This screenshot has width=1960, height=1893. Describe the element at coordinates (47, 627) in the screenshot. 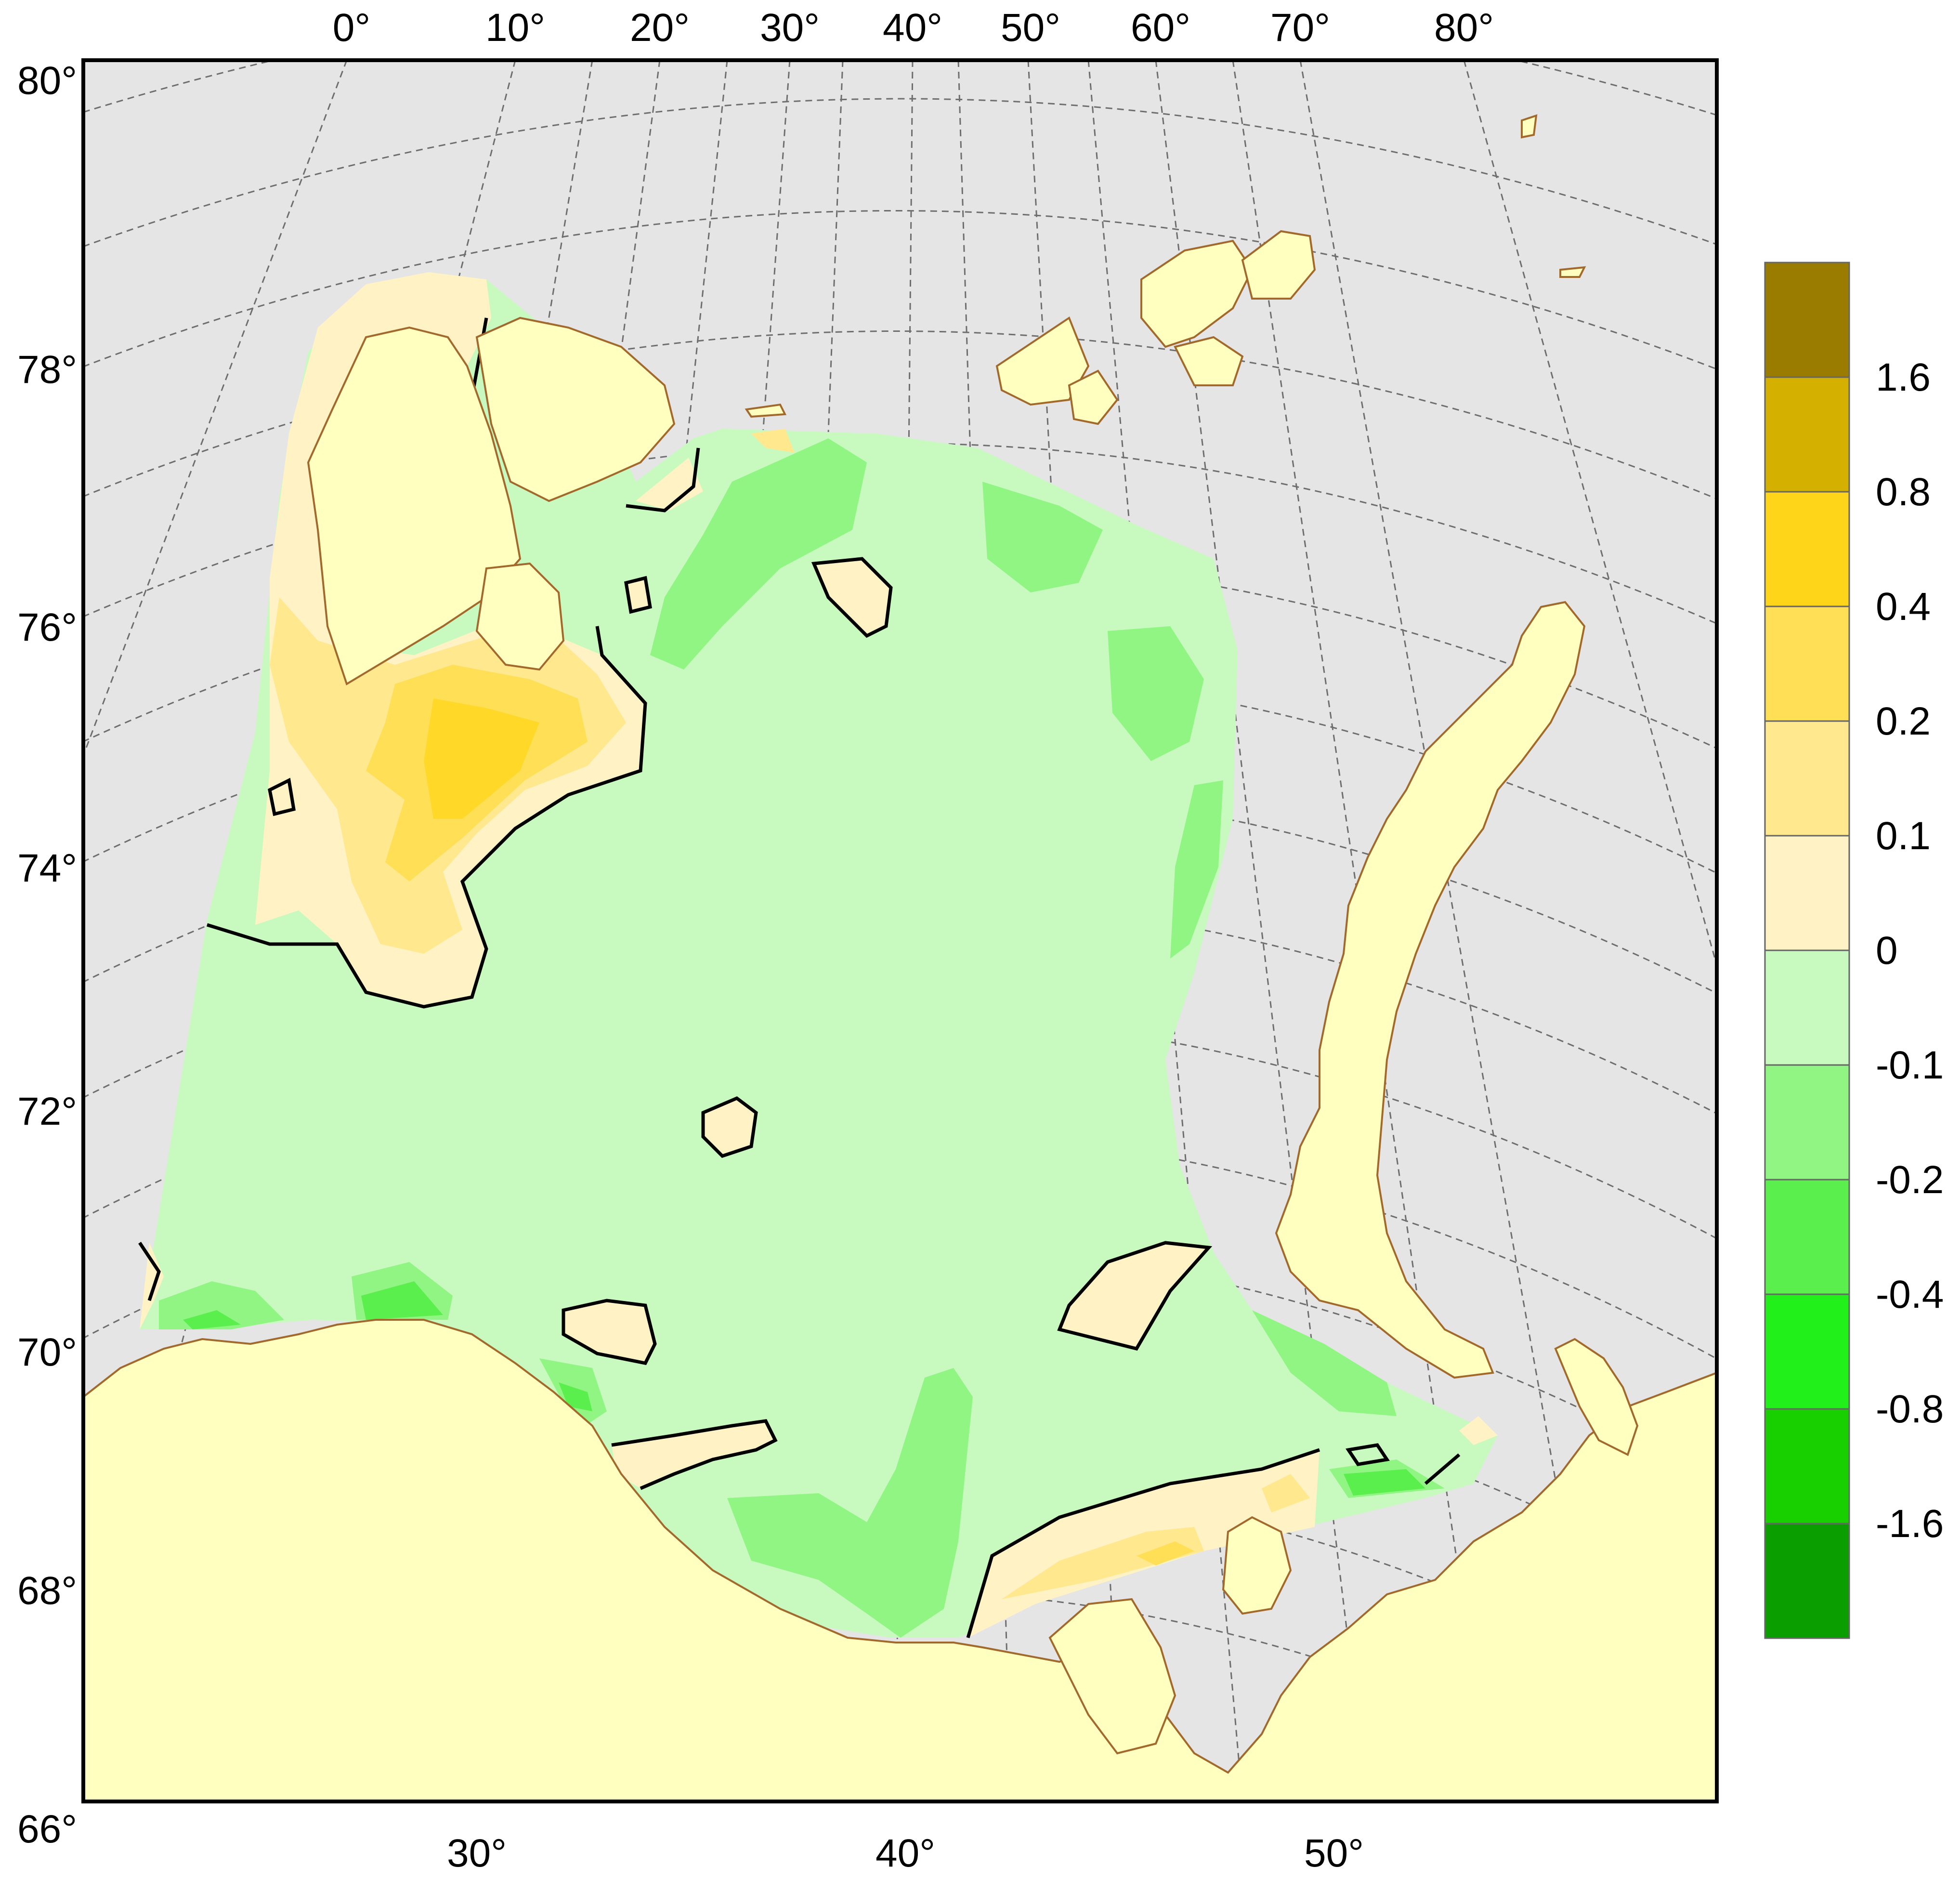

I see `lat-label: 76°` at that location.